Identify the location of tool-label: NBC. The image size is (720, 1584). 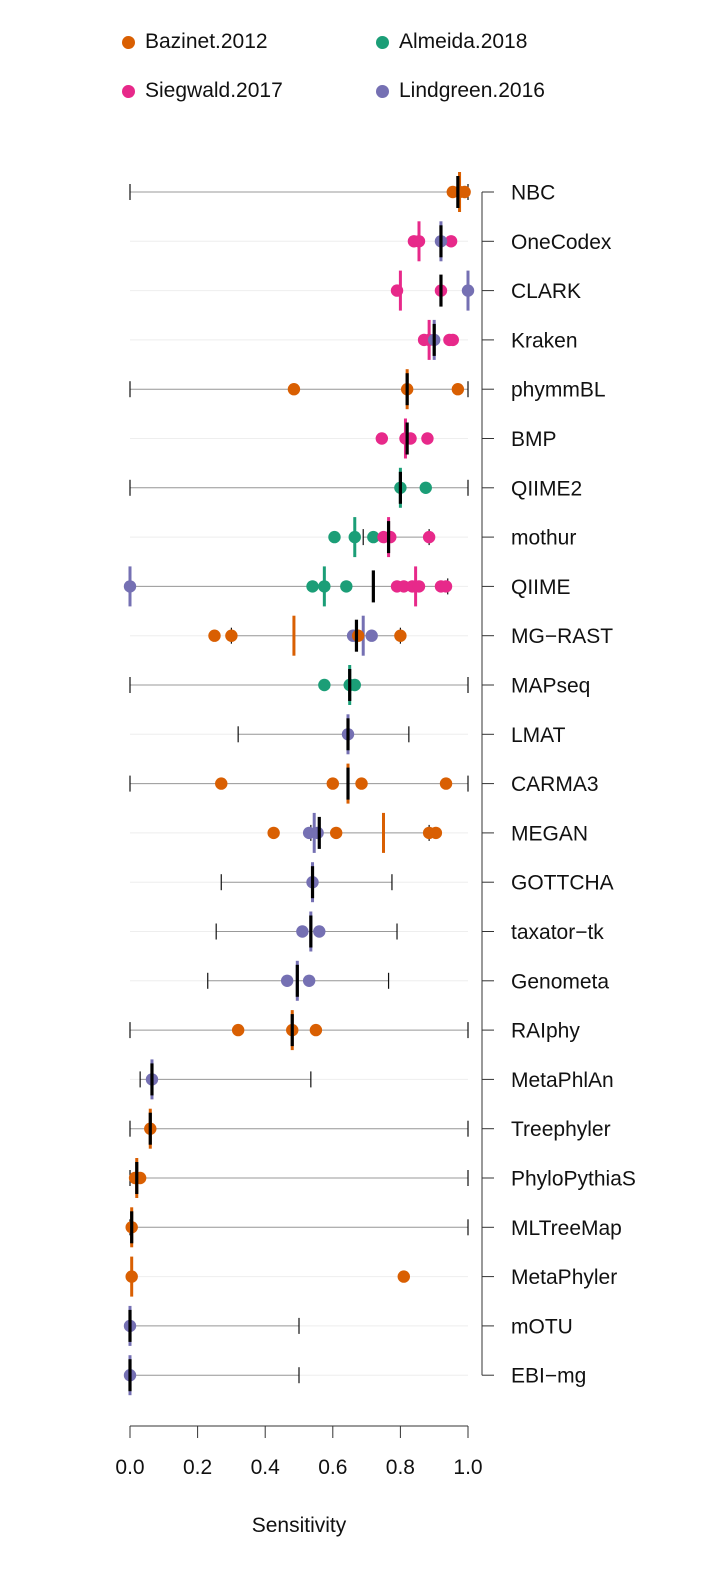
(533, 193).